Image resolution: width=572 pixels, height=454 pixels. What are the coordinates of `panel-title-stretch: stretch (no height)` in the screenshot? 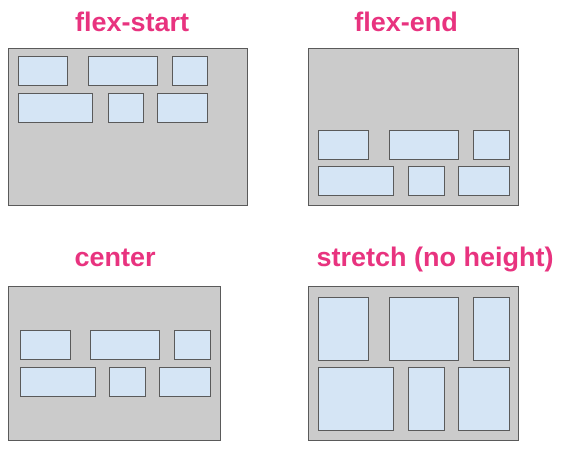 It's located at (435, 257).